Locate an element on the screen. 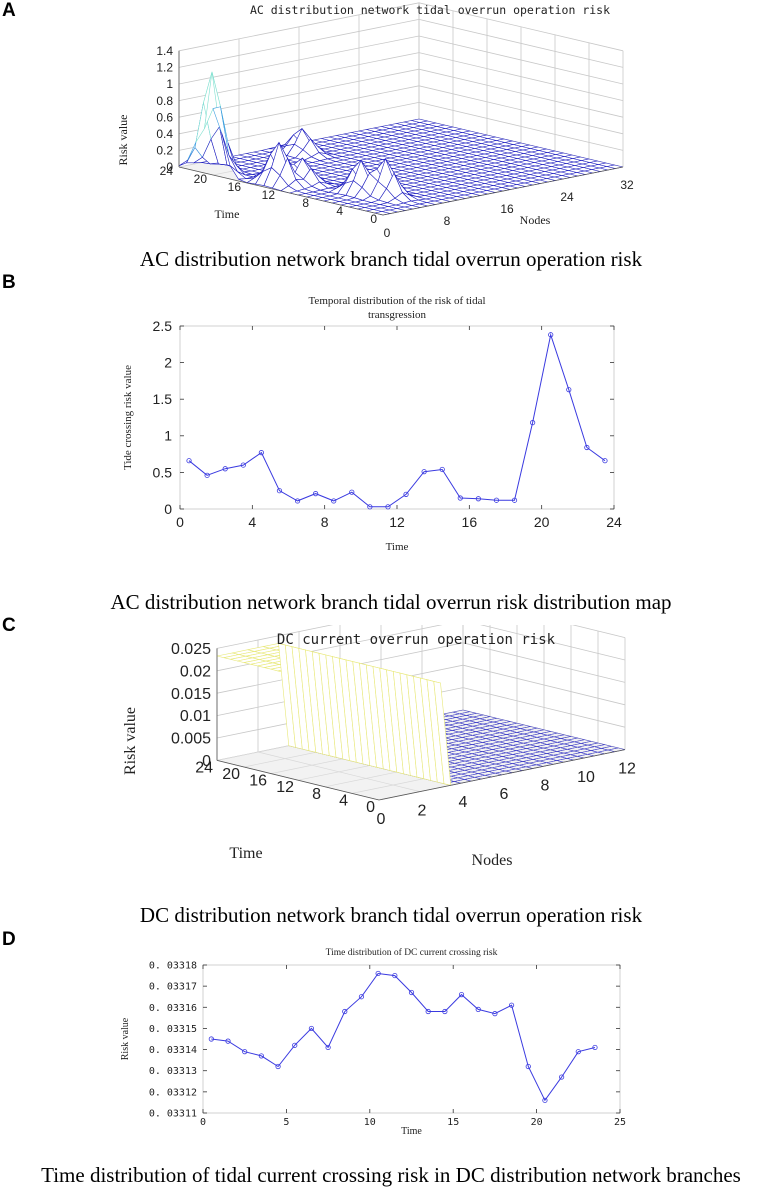 The height and width of the screenshot is (1195, 782). z-tick-label: 0.025 is located at coordinates (191, 649).